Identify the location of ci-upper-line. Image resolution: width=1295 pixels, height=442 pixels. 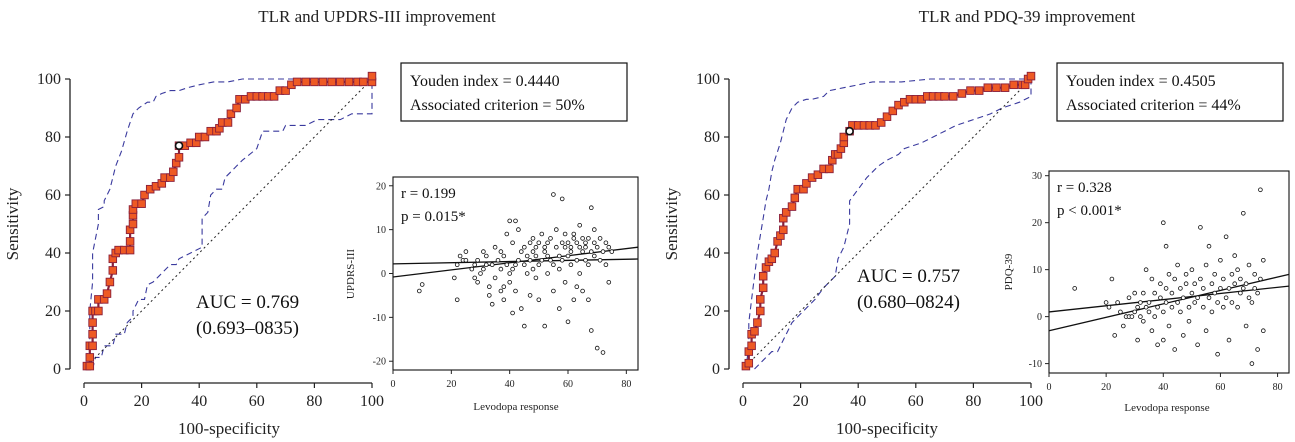
(888, 224).